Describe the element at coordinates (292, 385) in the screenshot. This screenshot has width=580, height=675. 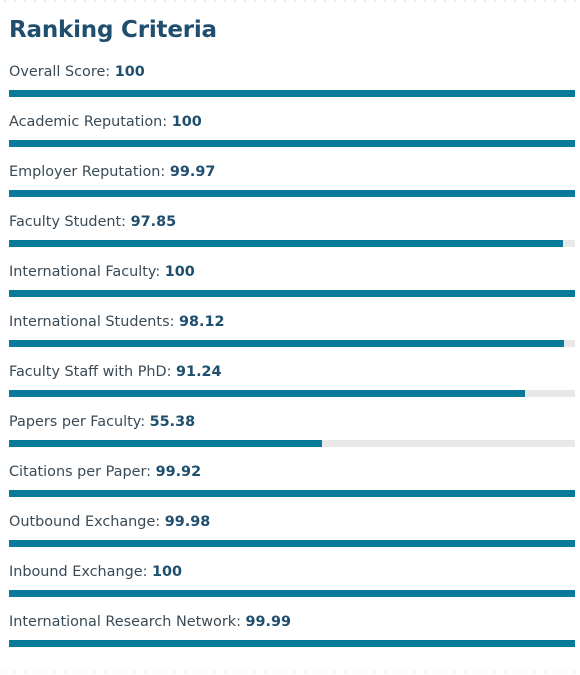
I see `criterion-row: Faculty Staff with PhD: 91.24` at that location.